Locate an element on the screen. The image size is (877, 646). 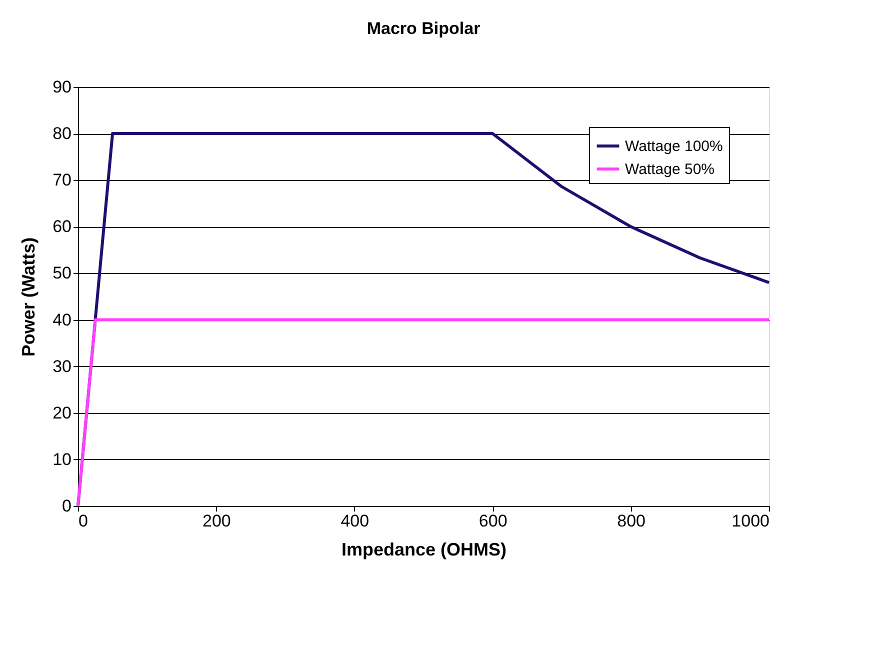
y-tick-label: 60 is located at coordinates (62, 226).